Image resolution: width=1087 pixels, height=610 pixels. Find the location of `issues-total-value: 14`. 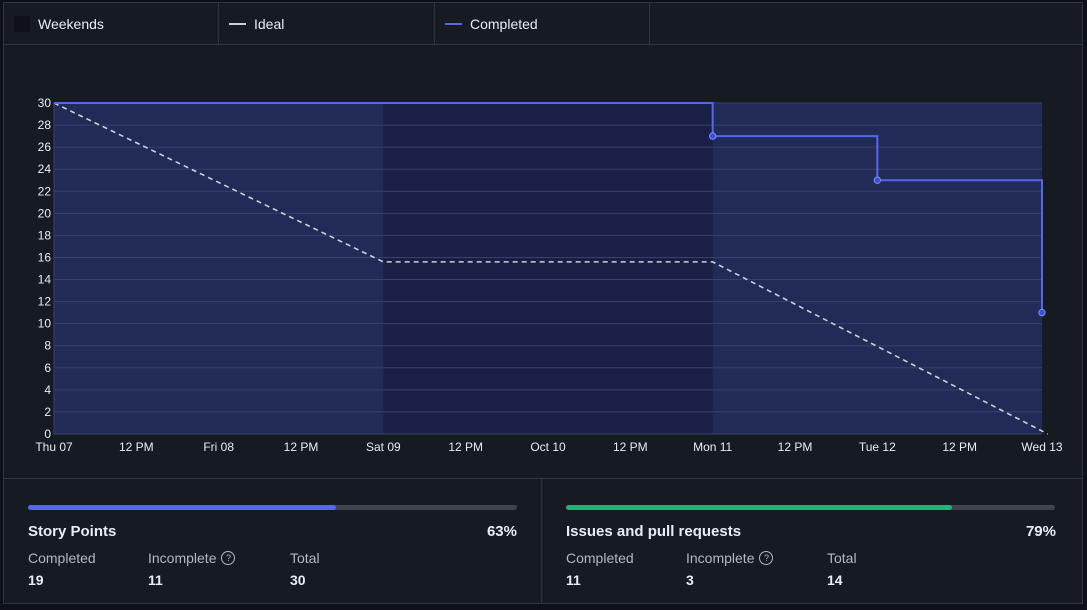

issues-total-value: 14 is located at coordinates (835, 580).